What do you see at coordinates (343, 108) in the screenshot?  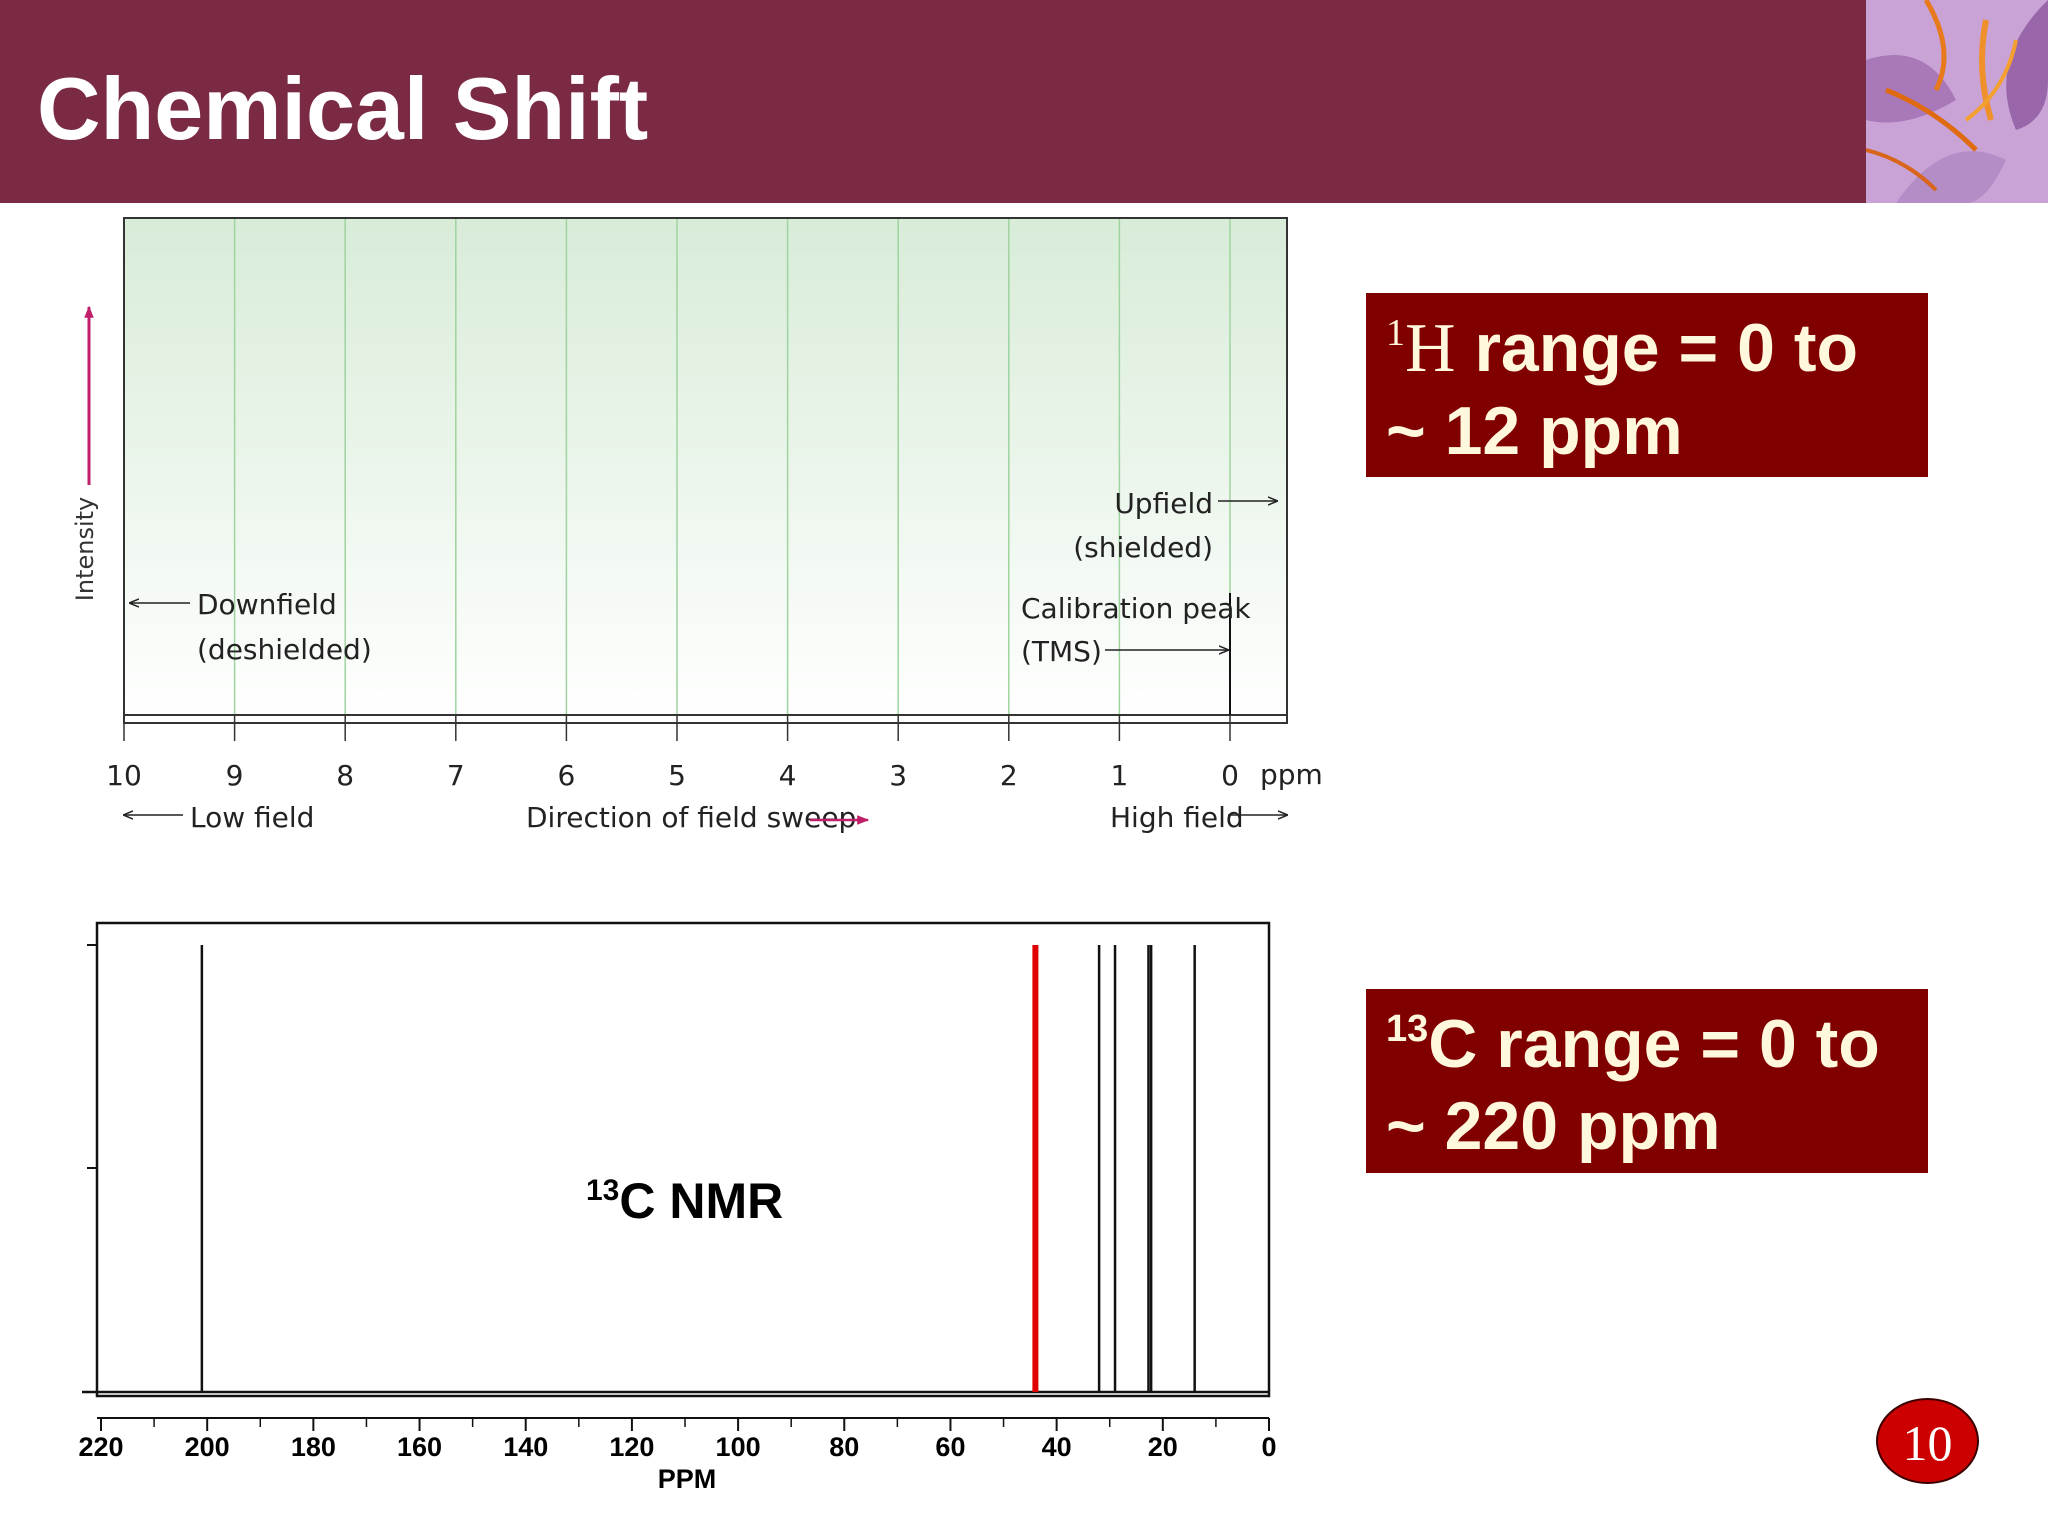 I see `slide-title: Chemical Shift` at bounding box center [343, 108].